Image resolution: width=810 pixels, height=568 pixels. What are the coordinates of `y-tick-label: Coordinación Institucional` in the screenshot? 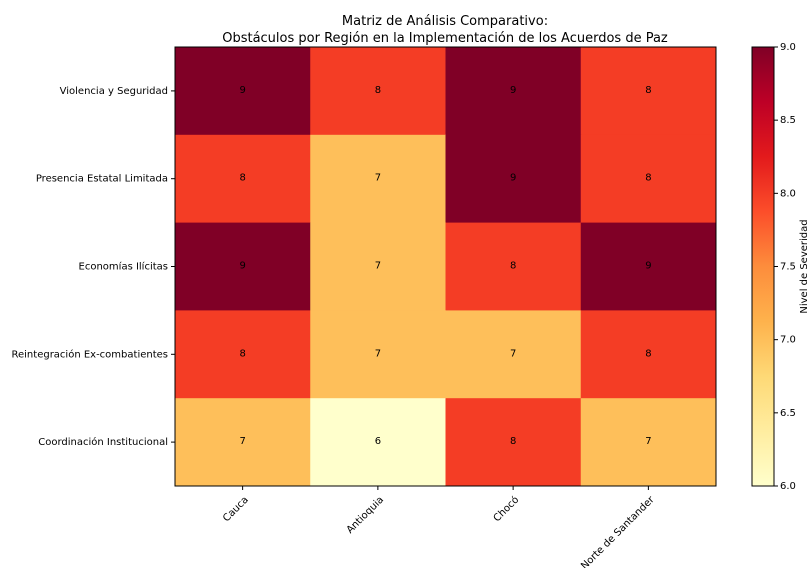 It's located at (103, 442).